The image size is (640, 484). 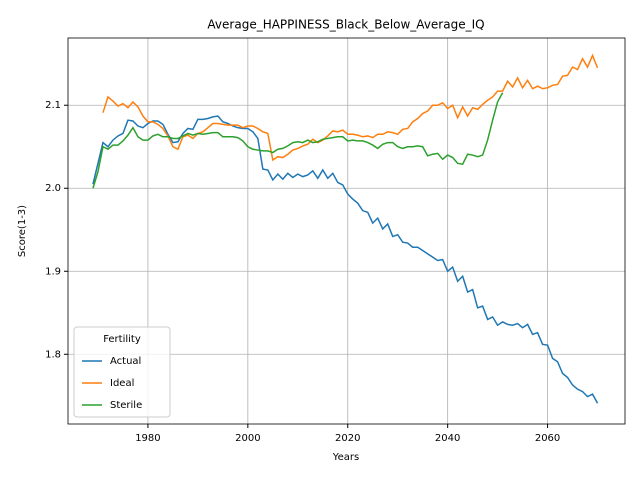 What do you see at coordinates (347, 438) in the screenshot?
I see `x-tick-label: 2020` at bounding box center [347, 438].